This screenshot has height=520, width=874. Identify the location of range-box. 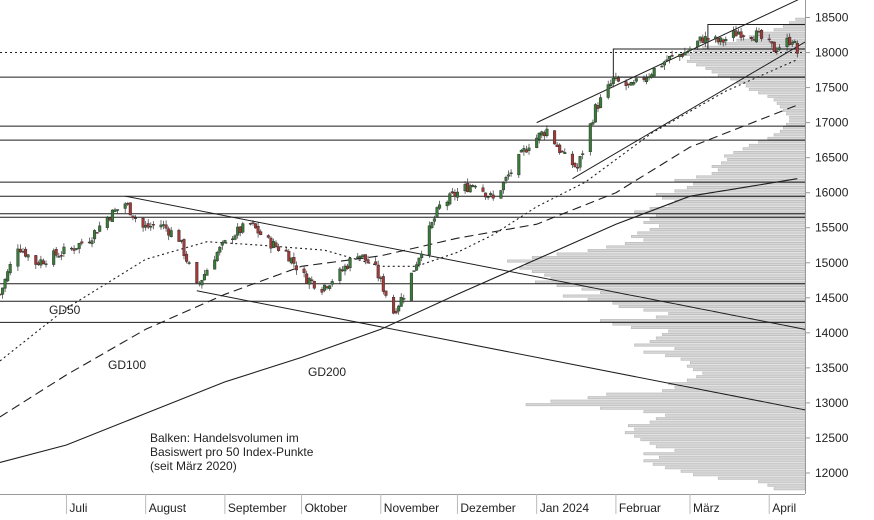
(756, 37).